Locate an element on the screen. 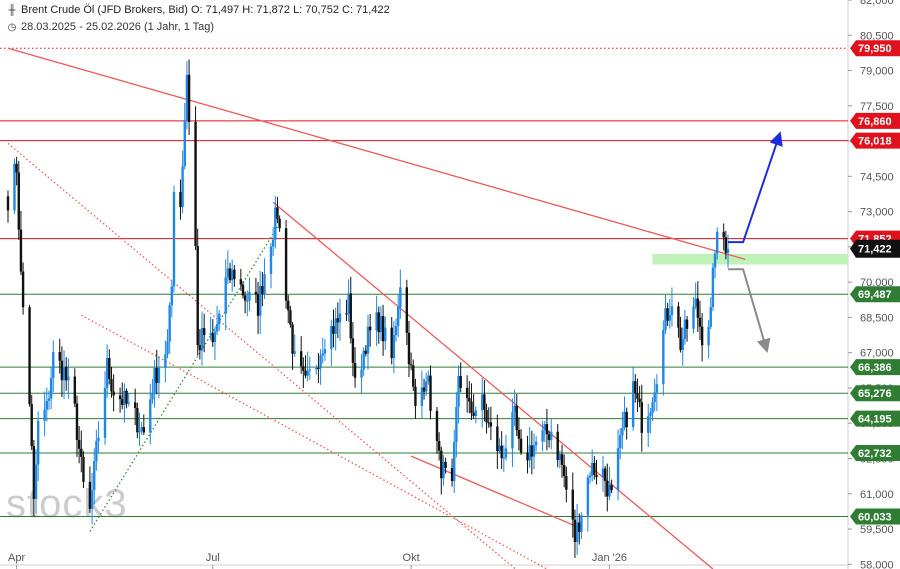  x-axis: Apr Jul Okt Jan '26 is located at coordinates (424, 560).